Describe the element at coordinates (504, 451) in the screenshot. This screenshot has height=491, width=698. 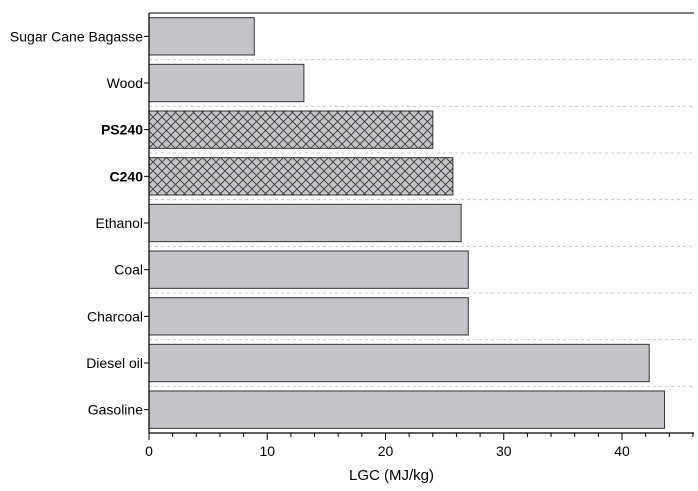
I see `x-tick-label: 30` at that location.